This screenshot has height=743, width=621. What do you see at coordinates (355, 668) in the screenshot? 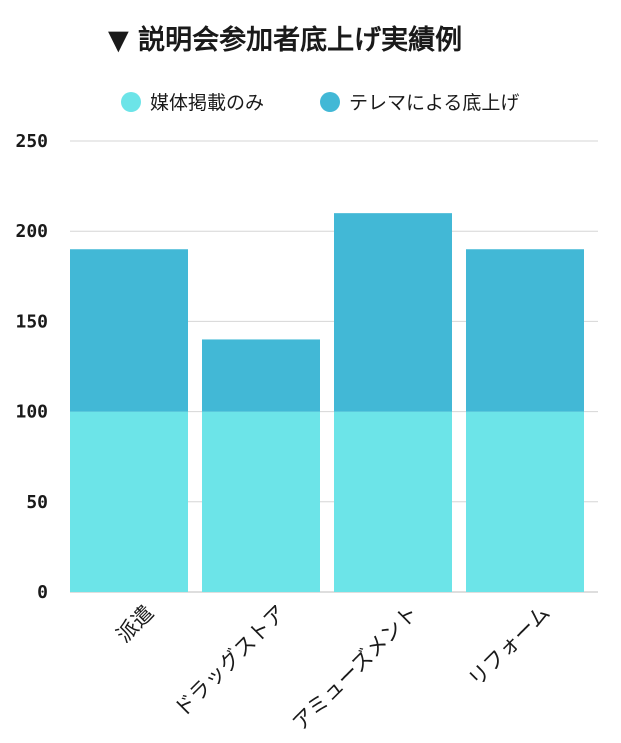
I see `x-category-label-2: アミューズメント` at bounding box center [355, 668].